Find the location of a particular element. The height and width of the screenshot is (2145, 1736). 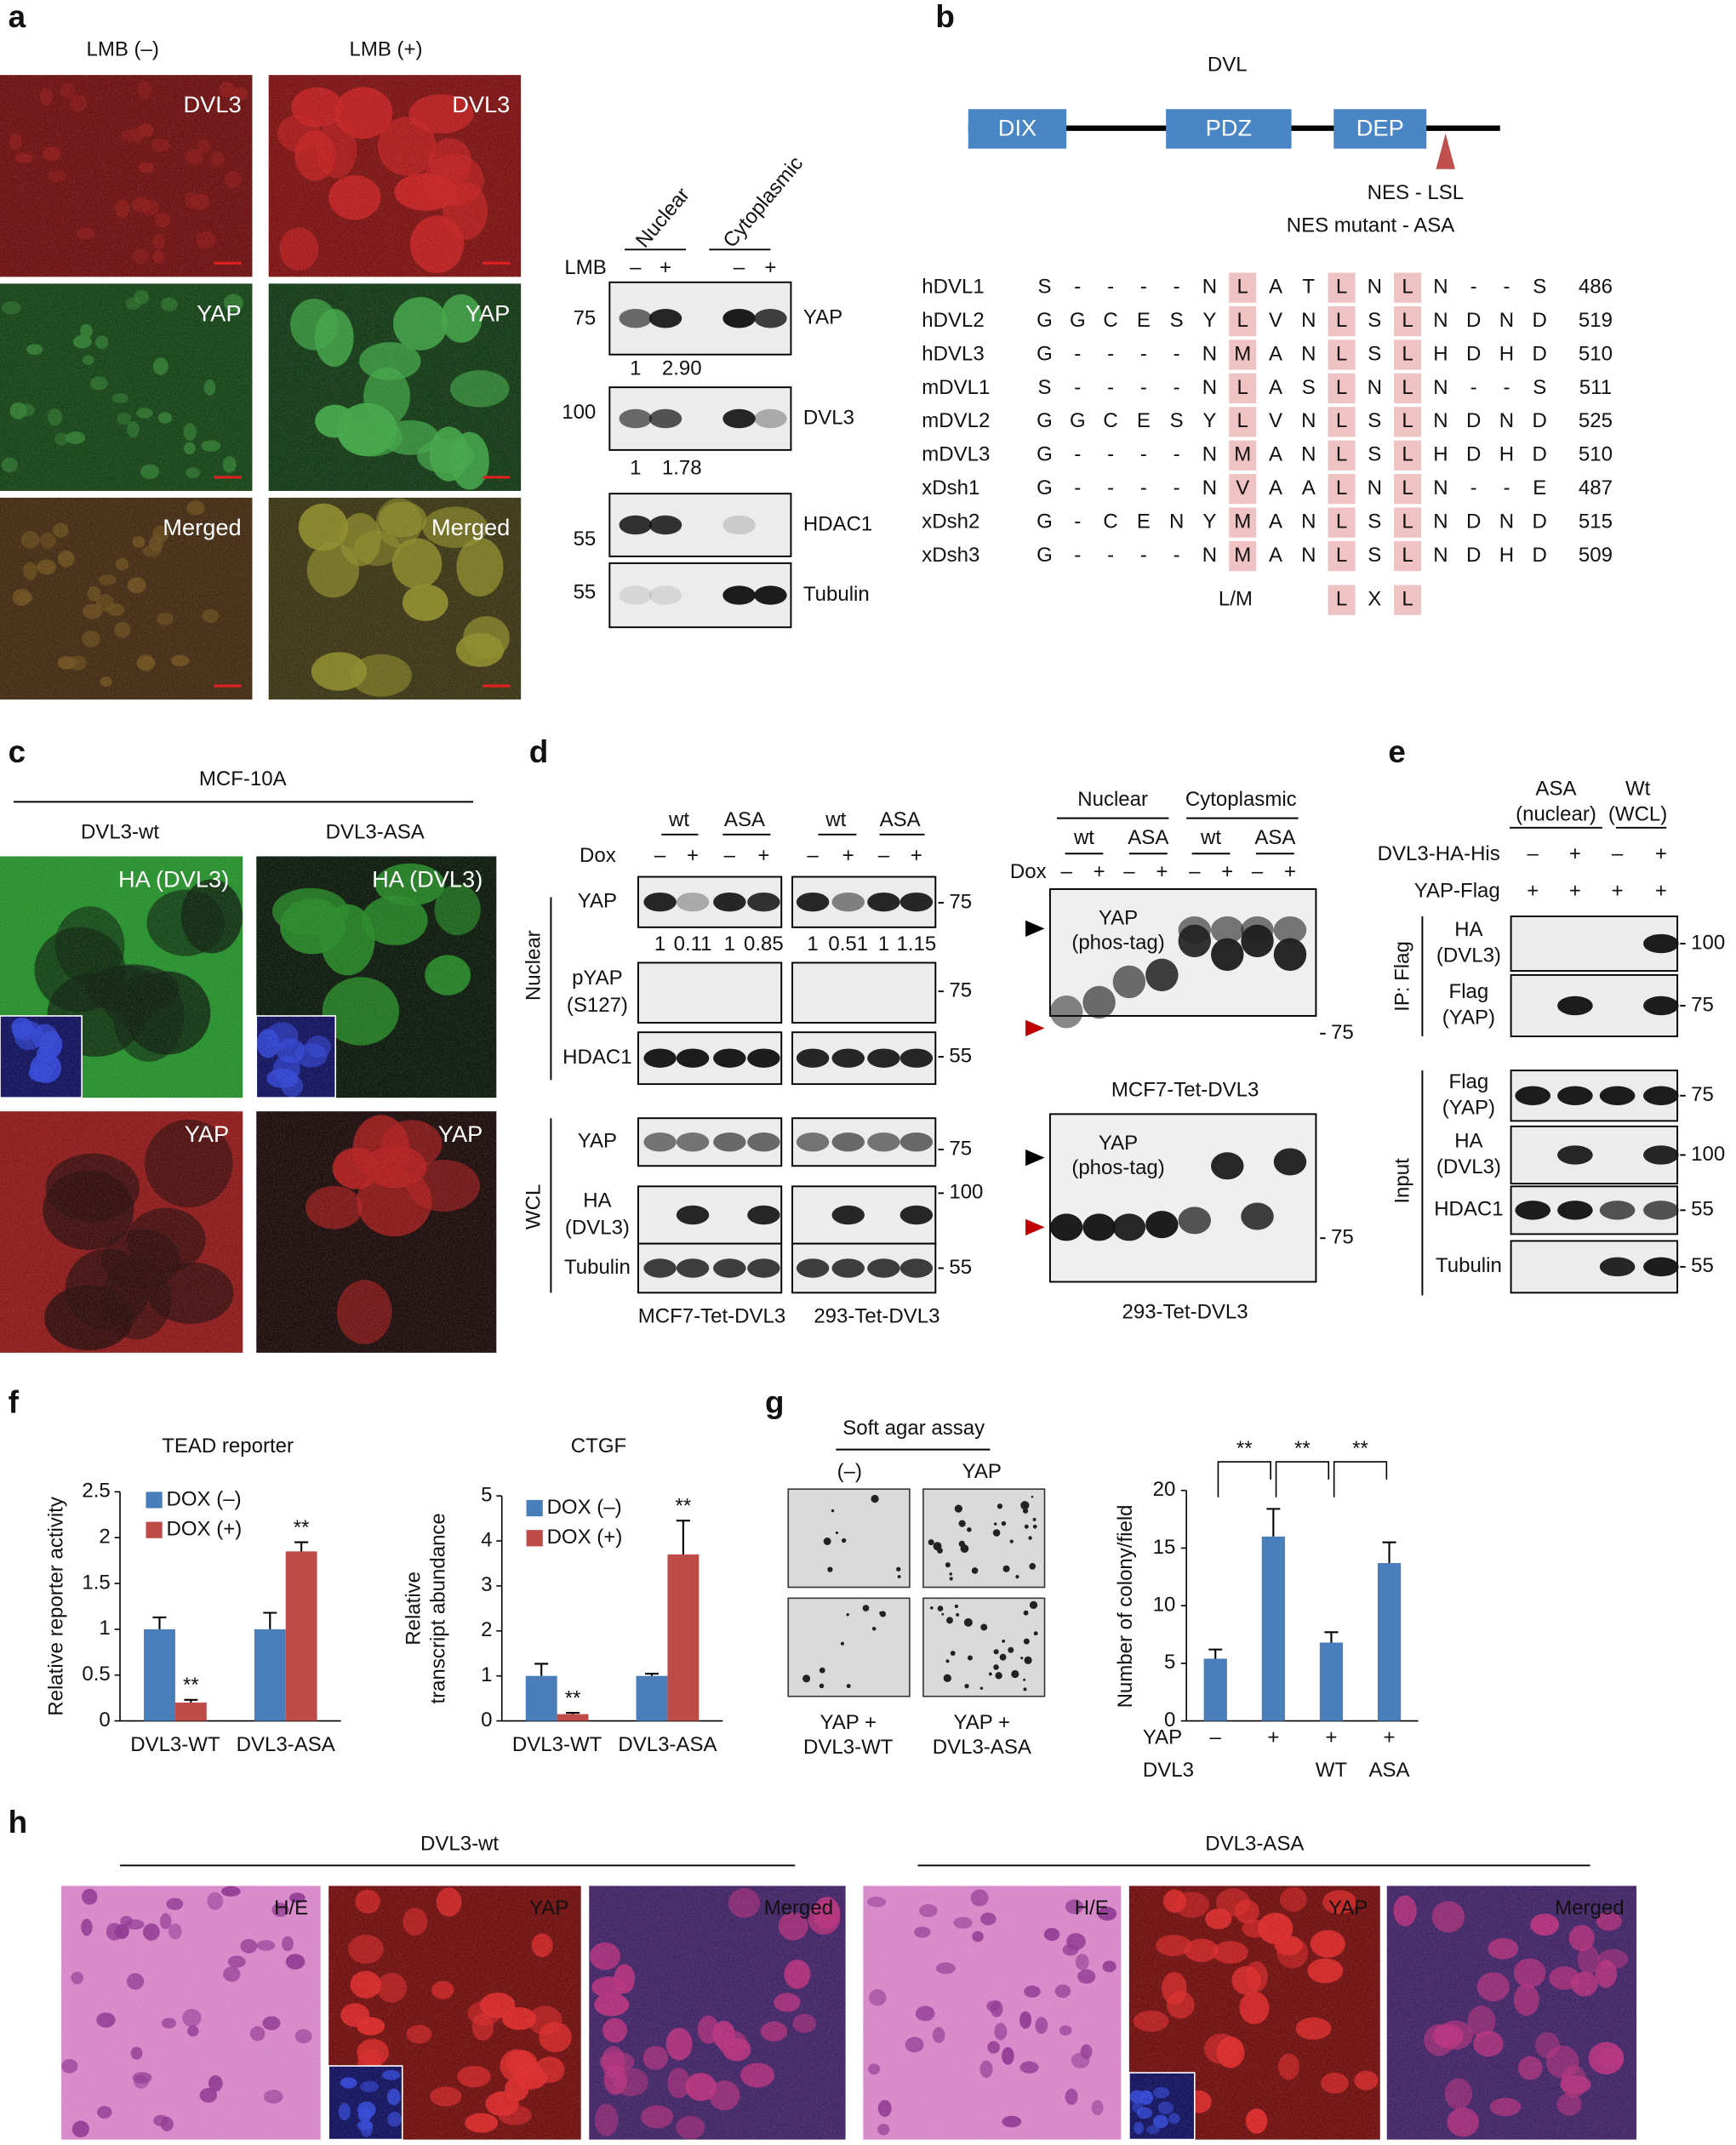

panel-label: d is located at coordinates (539, 752).